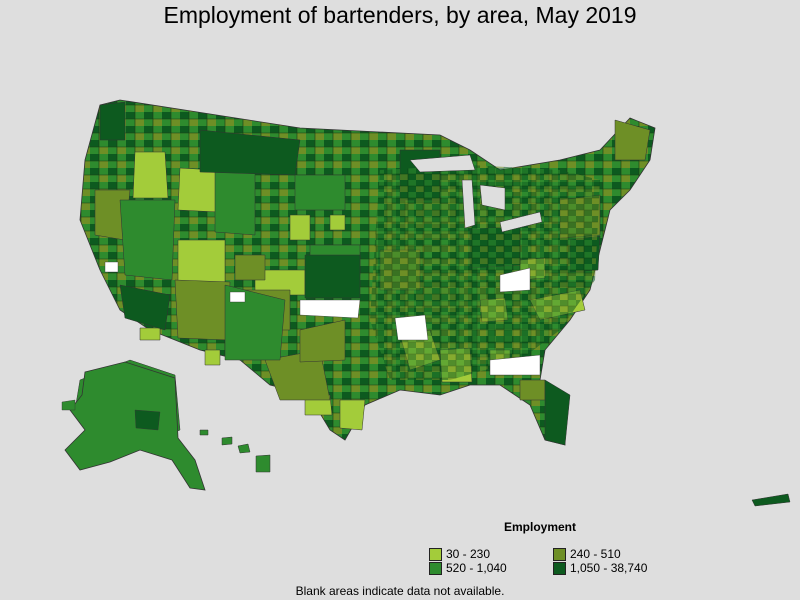 The image size is (800, 600). I want to click on legend-item-30-230: 30 - 230, so click(459, 554).